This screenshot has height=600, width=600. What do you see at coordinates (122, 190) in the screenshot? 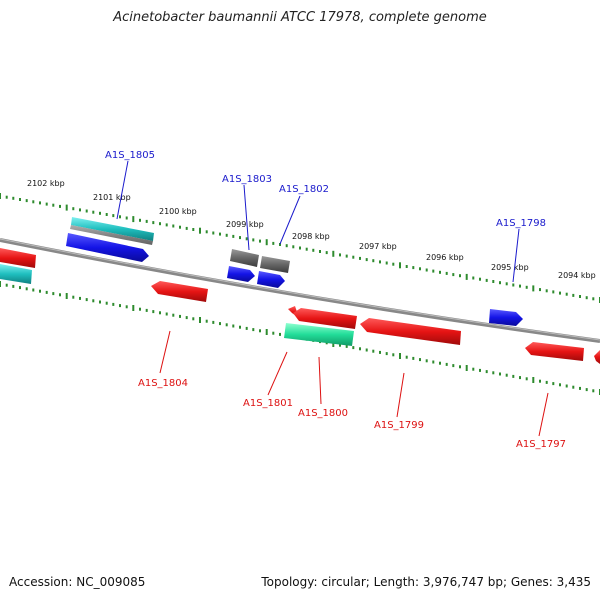
I see `leader-a1s1805` at bounding box center [122, 190].